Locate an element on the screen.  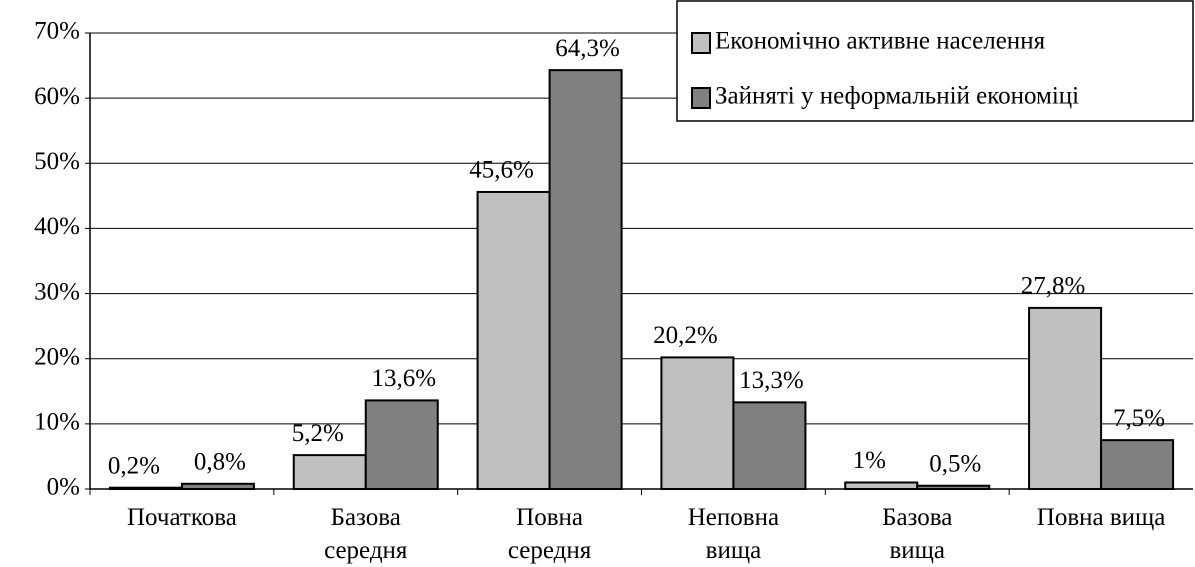
x-tick-line: Повна вища is located at coordinates (1101, 517).